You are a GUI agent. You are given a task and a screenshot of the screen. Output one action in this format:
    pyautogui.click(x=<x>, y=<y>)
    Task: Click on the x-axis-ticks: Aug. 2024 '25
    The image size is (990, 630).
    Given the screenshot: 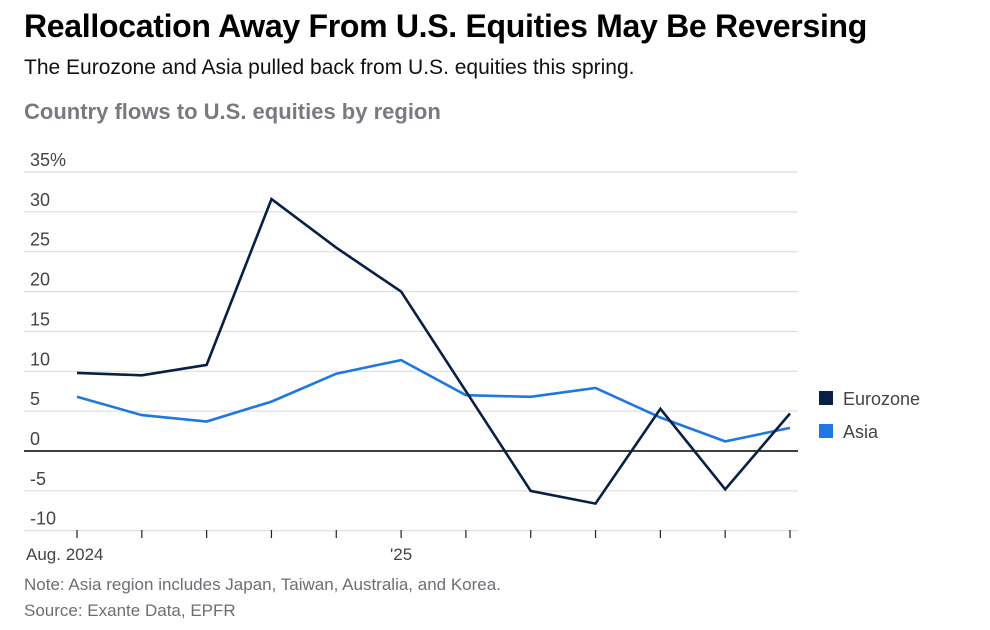 What is the action you would take?
    pyautogui.click(x=408, y=547)
    